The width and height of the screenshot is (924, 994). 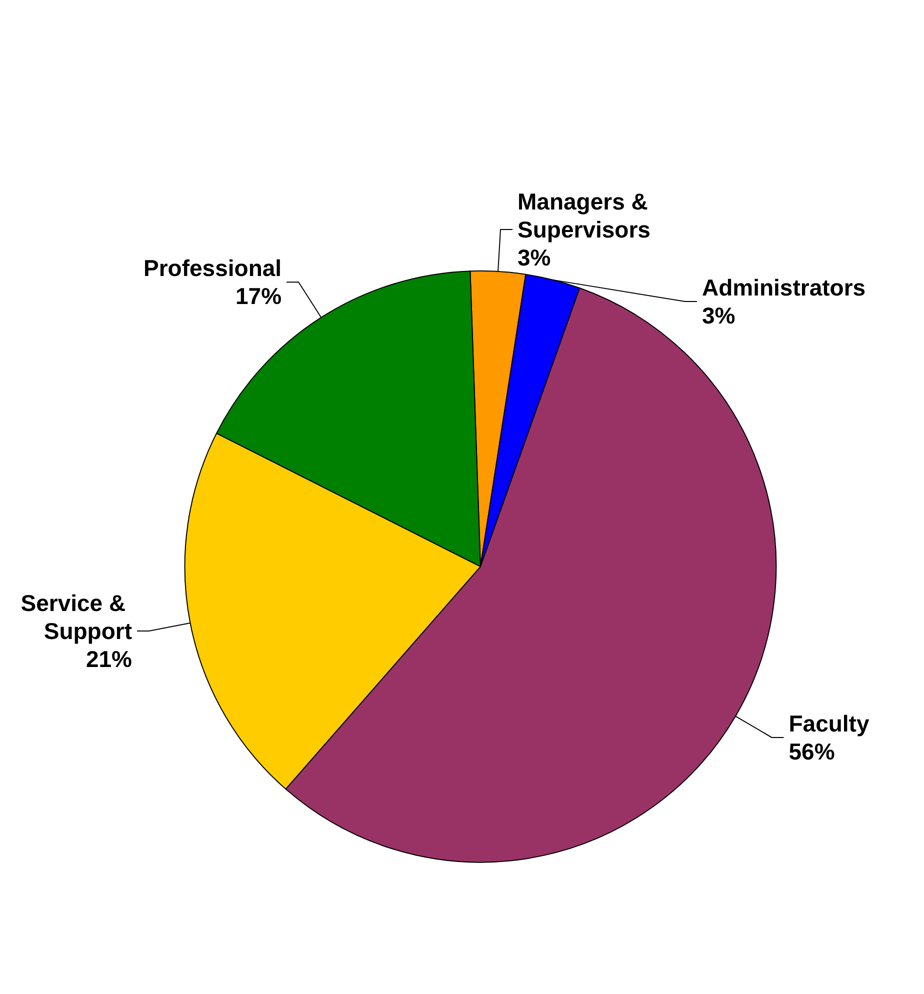 What do you see at coordinates (259, 296) in the screenshot?
I see `data-label: 17%` at bounding box center [259, 296].